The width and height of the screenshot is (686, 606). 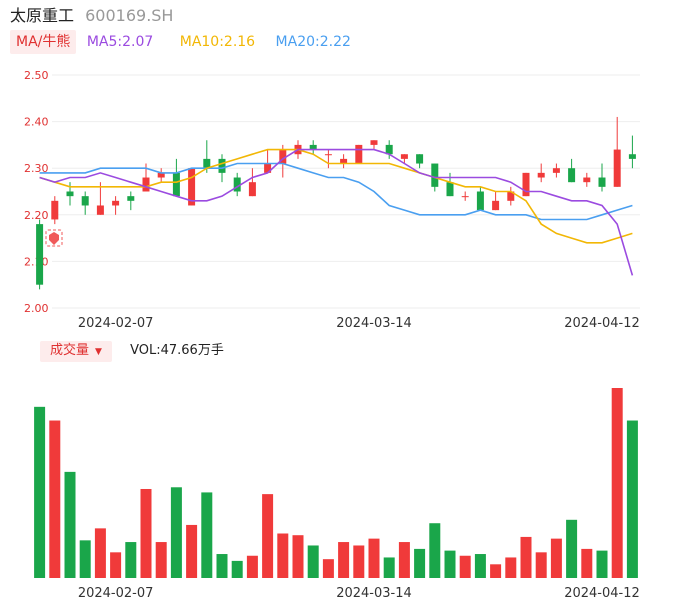 I want to click on caret-down-icon: ▼, so click(x=98, y=352).